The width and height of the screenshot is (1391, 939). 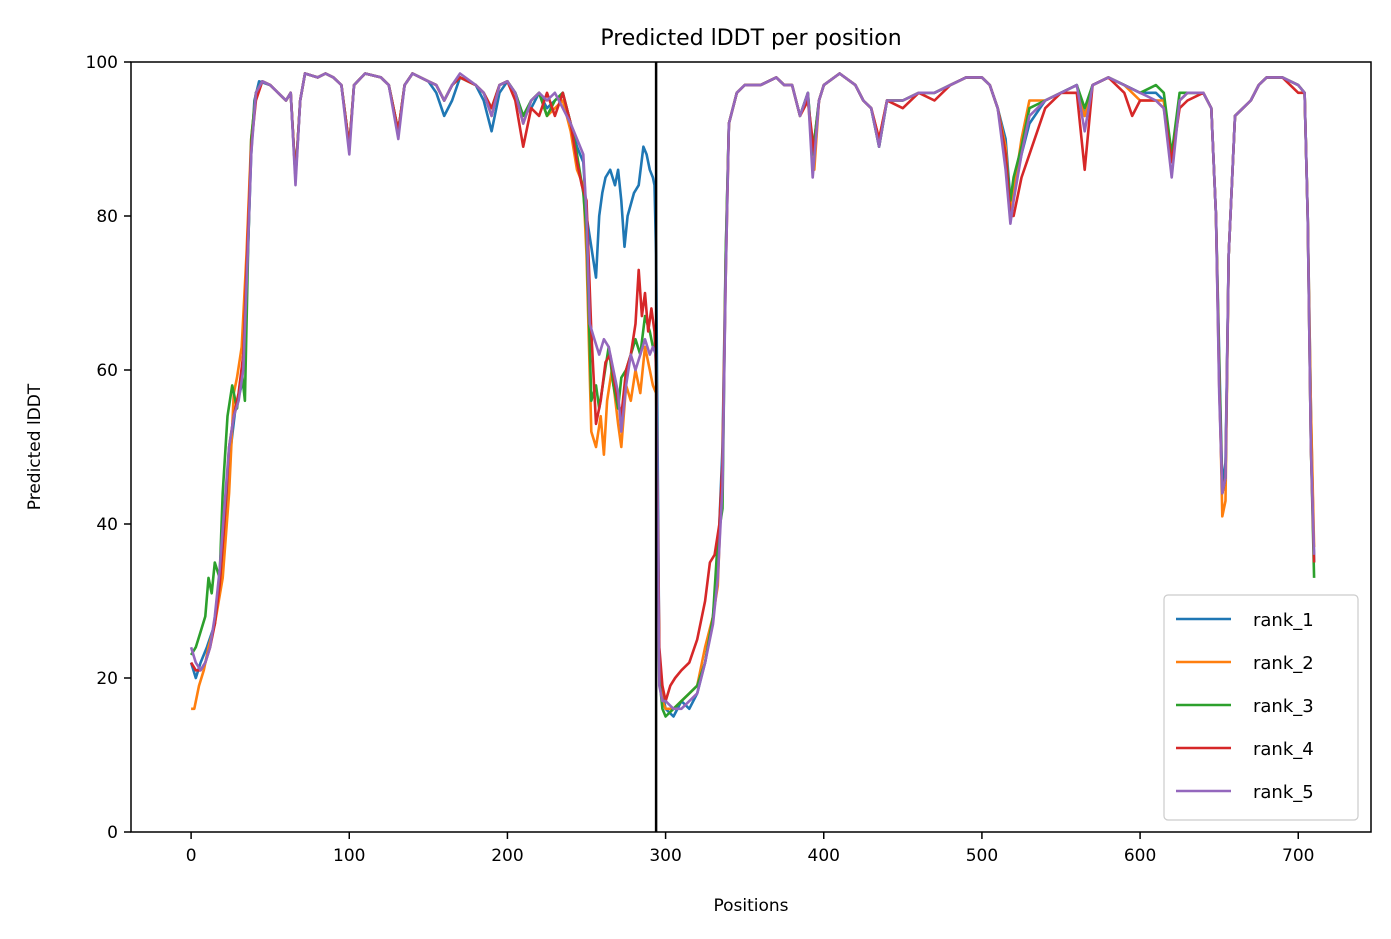 What do you see at coordinates (750, 849) in the screenshot?
I see `x-axis-ticks: 0 100 200 300 400 500 600 700` at bounding box center [750, 849].